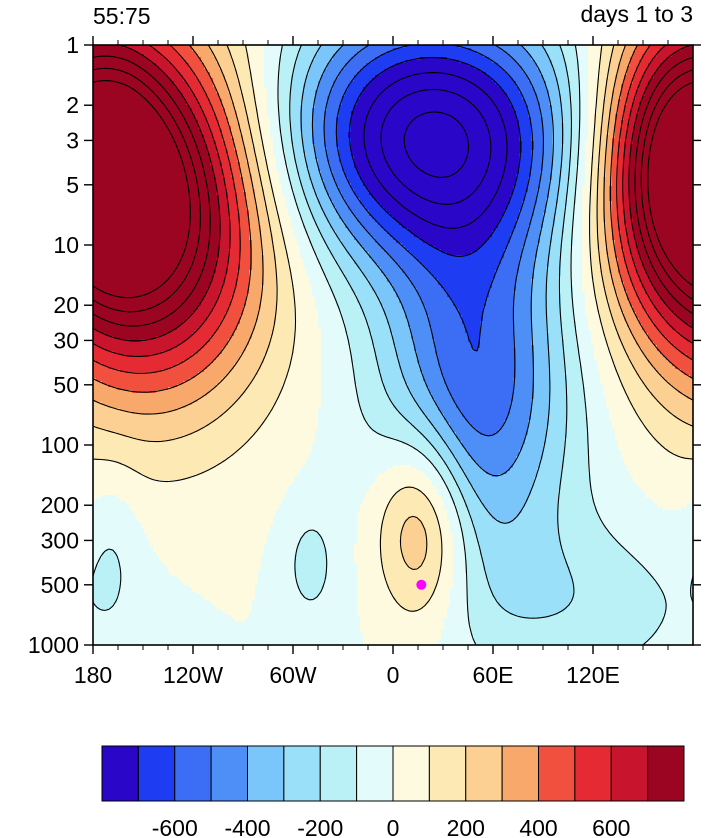  I want to click on colorbar-label: 200, so click(466, 826).